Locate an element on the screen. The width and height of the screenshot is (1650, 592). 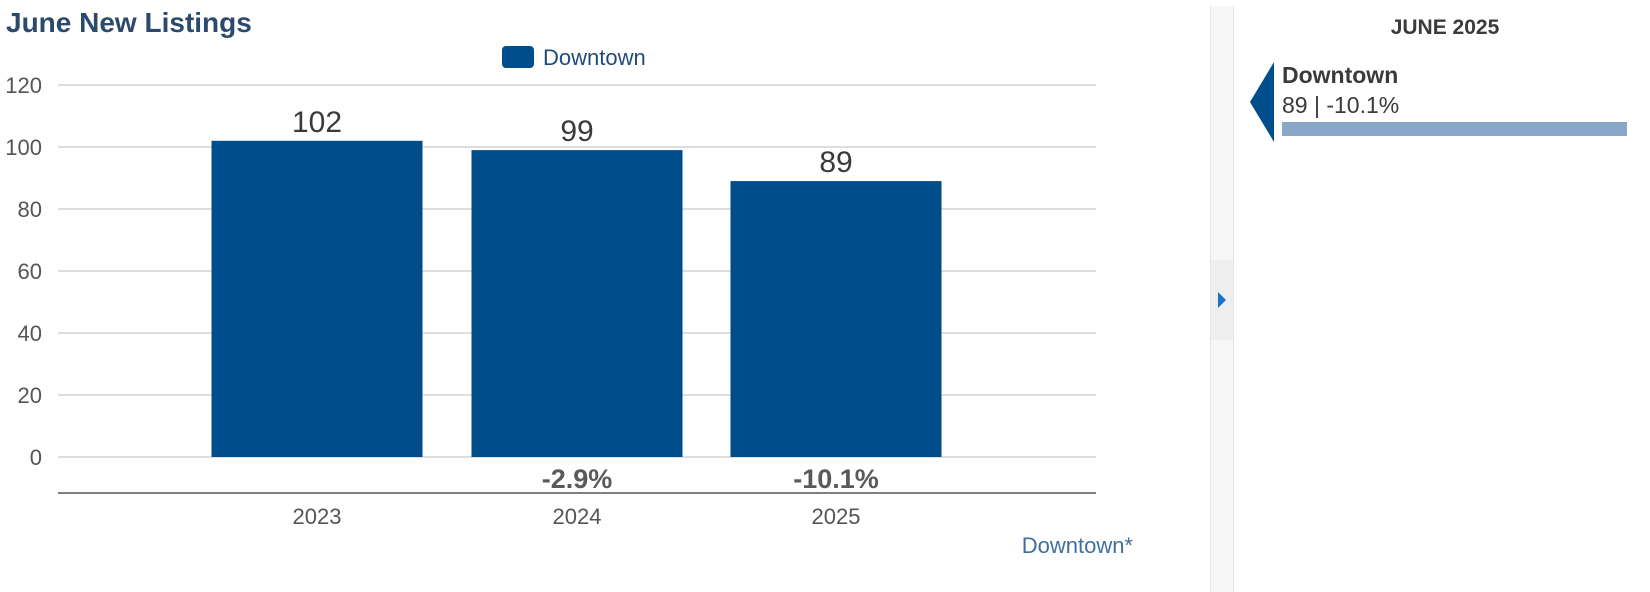
bar-change-label: -2.9% is located at coordinates (577, 479).